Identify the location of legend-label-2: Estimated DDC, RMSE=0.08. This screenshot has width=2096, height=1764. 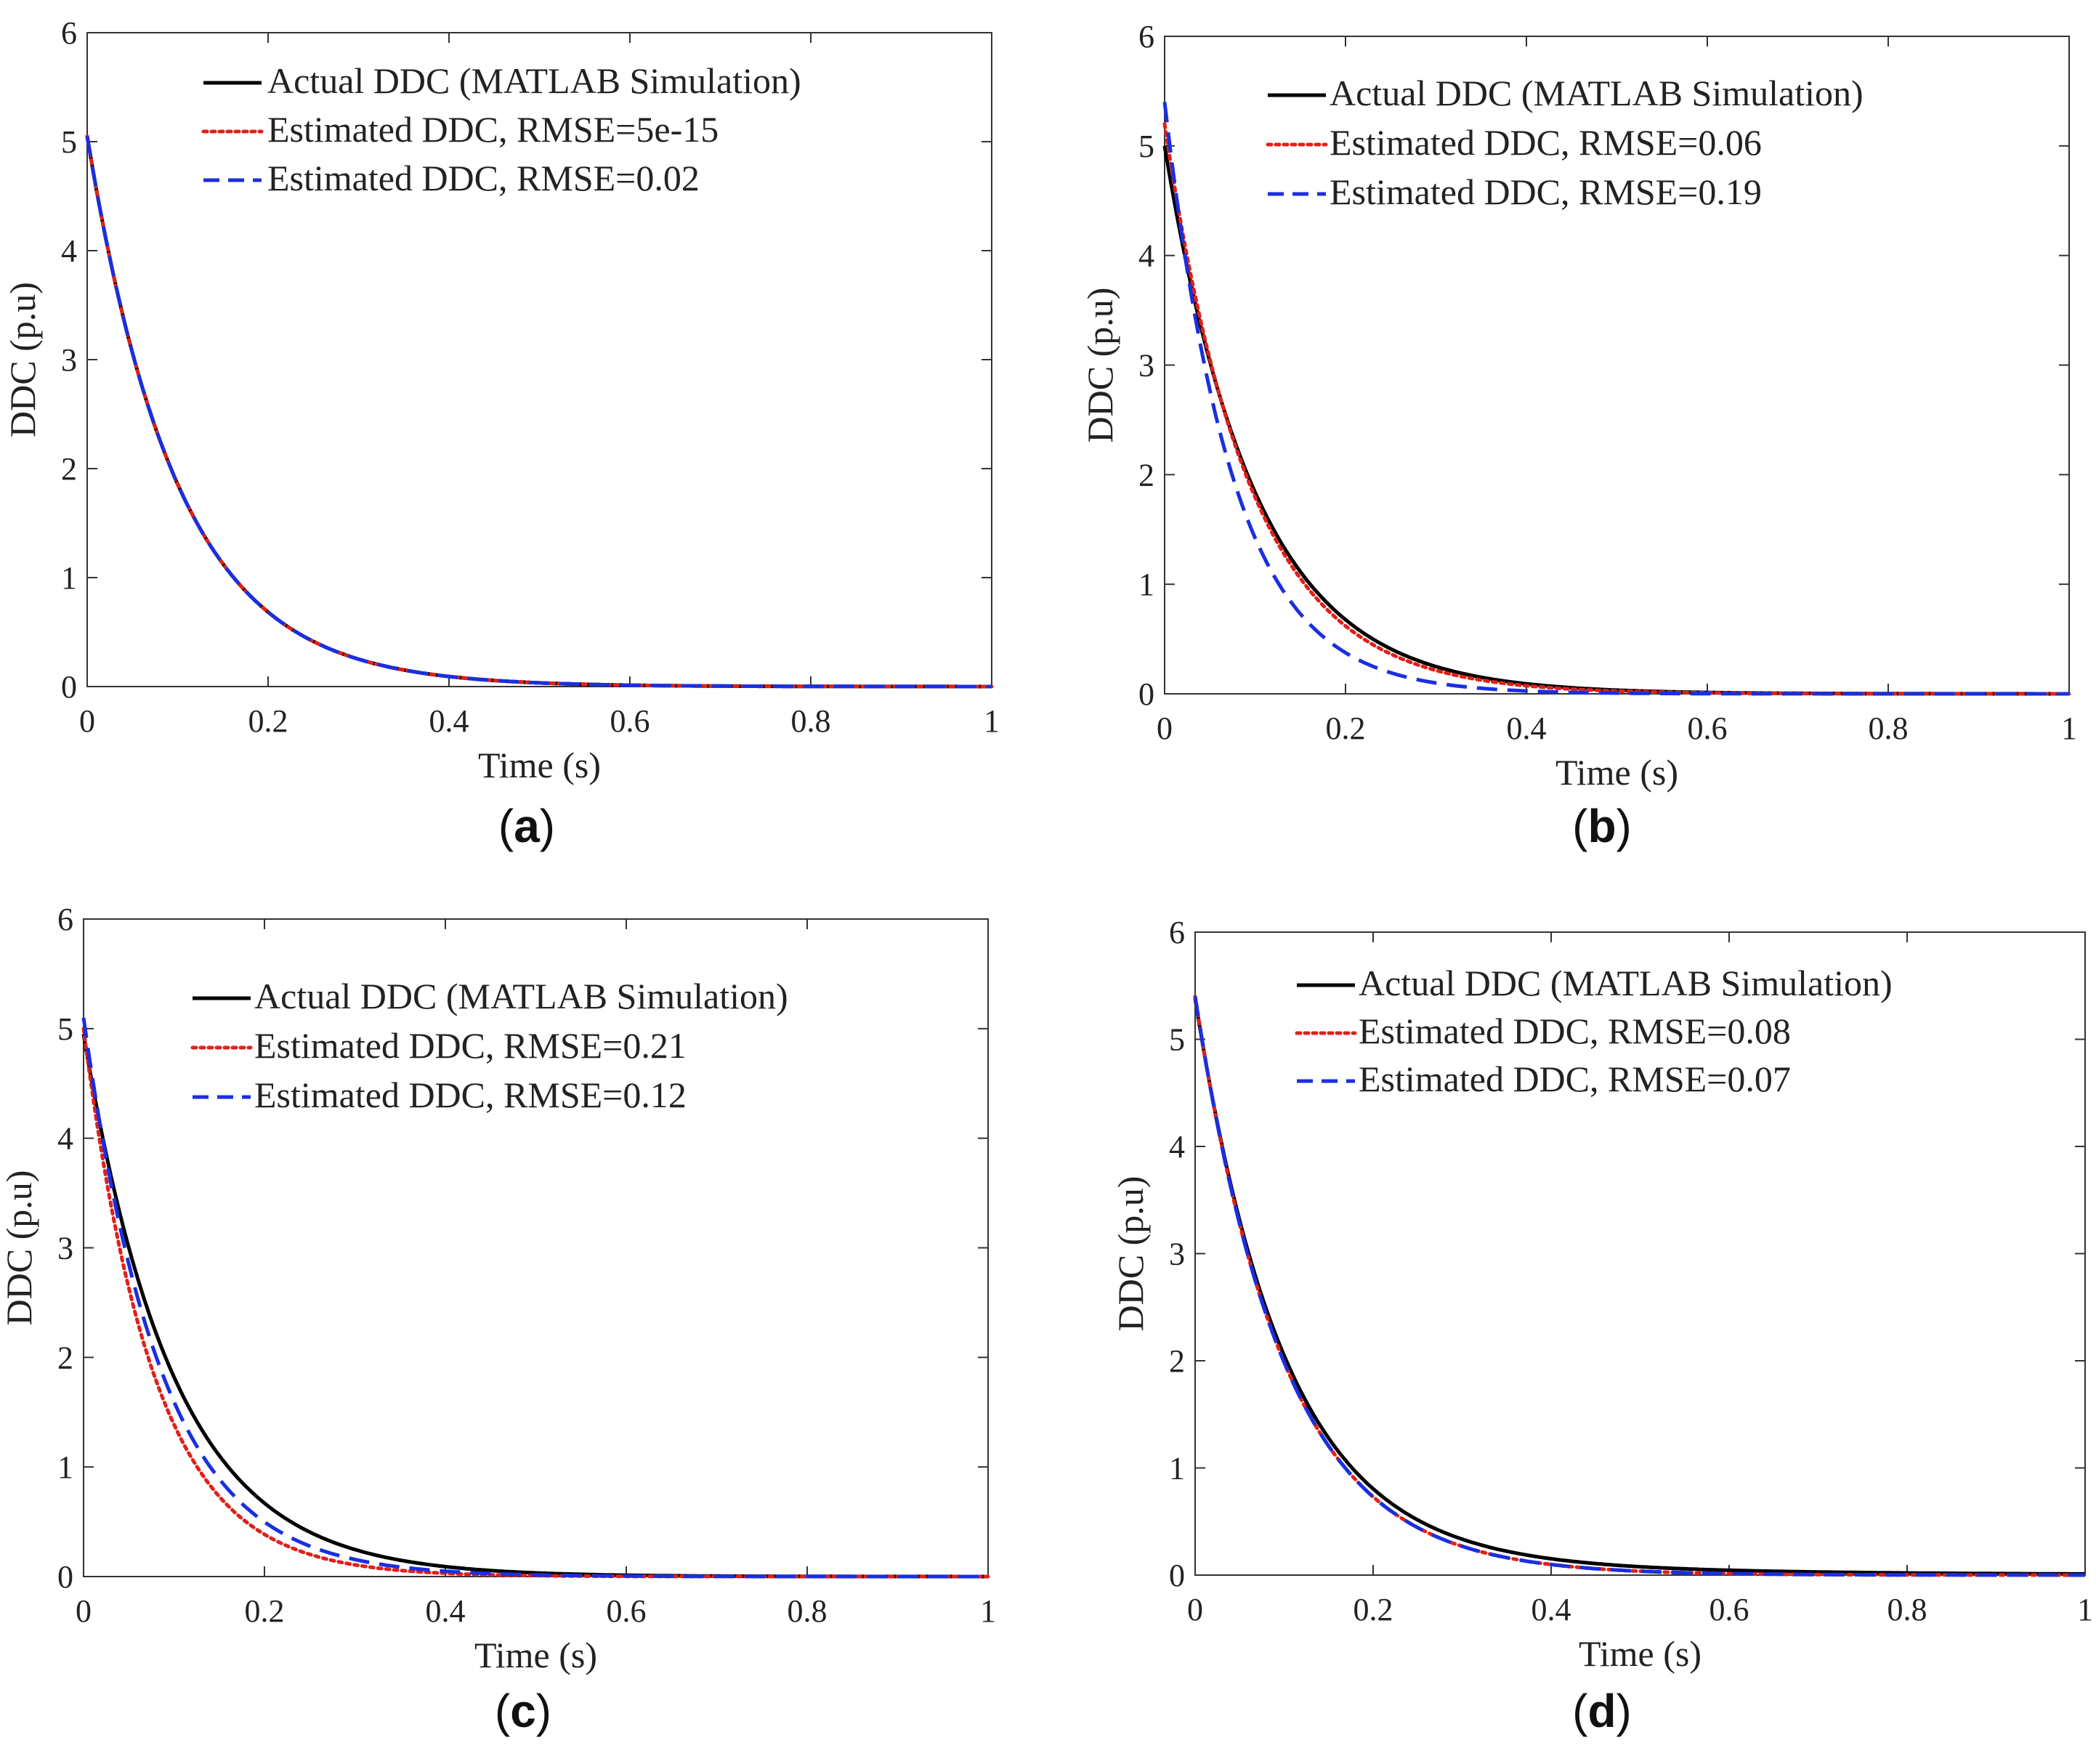
(1575, 1031).